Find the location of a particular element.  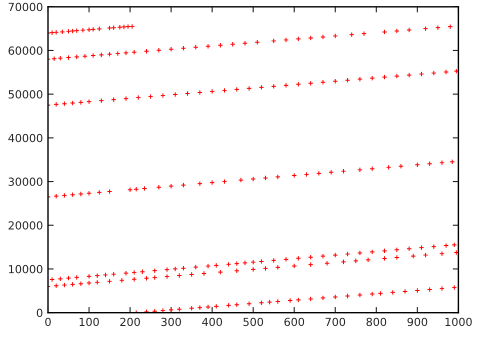

x-tick-label: 100 is located at coordinates (89, 322).